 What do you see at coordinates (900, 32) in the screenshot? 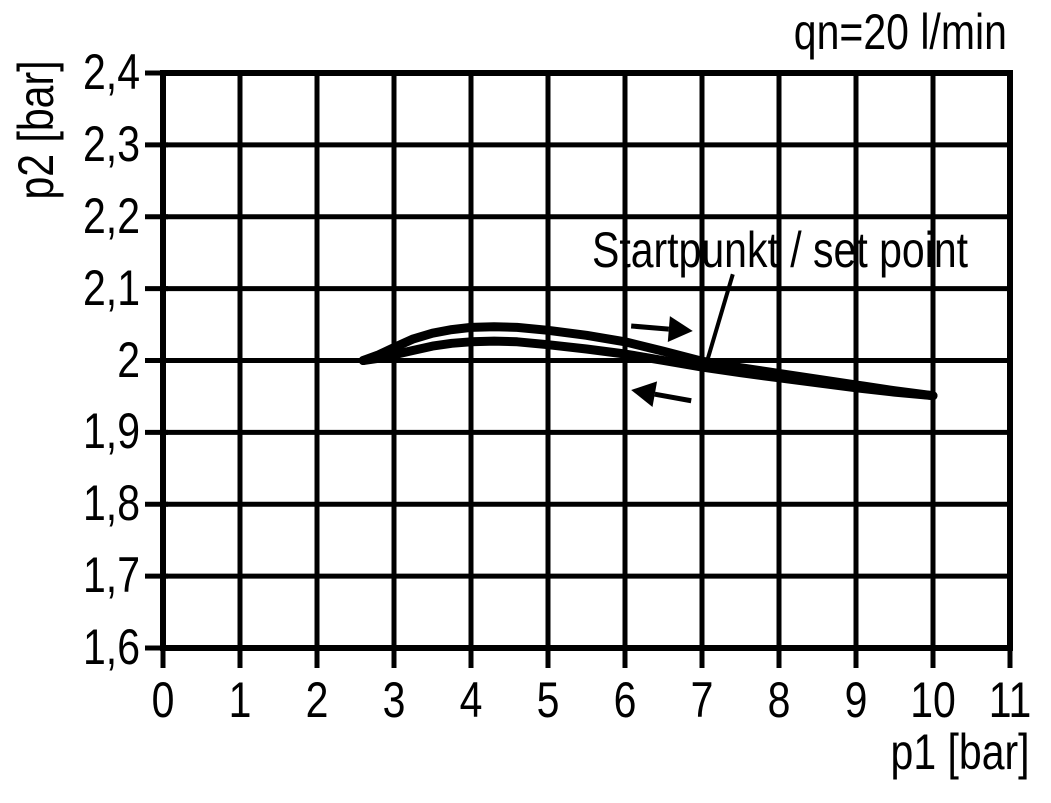
I see `flow-rate-label: qn=20 l/min` at bounding box center [900, 32].